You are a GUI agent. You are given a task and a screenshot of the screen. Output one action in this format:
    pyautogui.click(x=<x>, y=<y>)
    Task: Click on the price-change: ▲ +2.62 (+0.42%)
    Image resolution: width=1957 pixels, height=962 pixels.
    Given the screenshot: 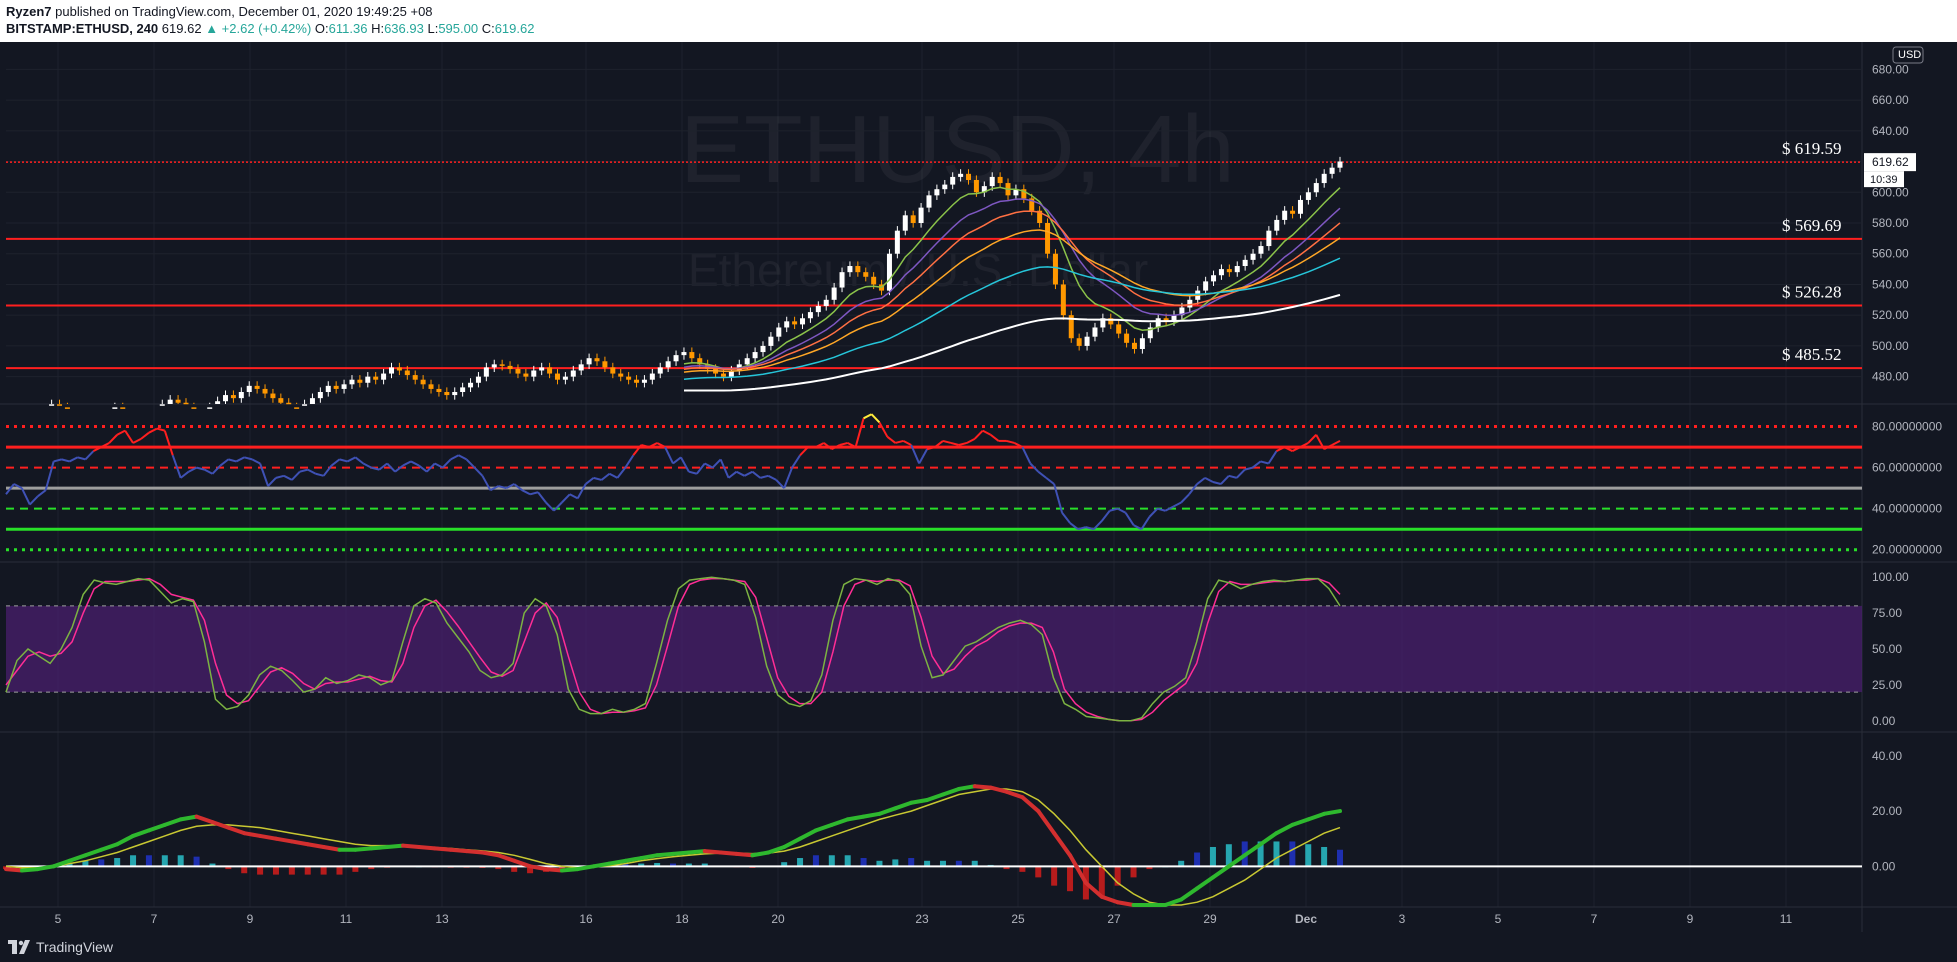 What is the action you would take?
    pyautogui.click(x=258, y=28)
    